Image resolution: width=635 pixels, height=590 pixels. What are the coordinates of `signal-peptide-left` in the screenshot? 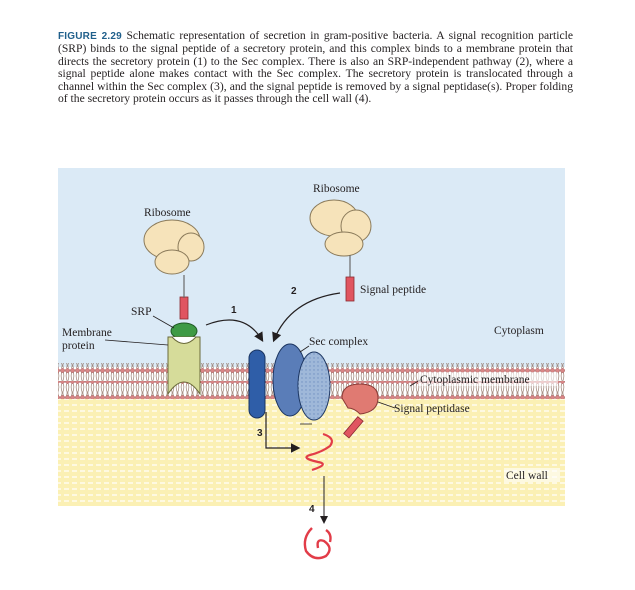 It's located at (184, 308).